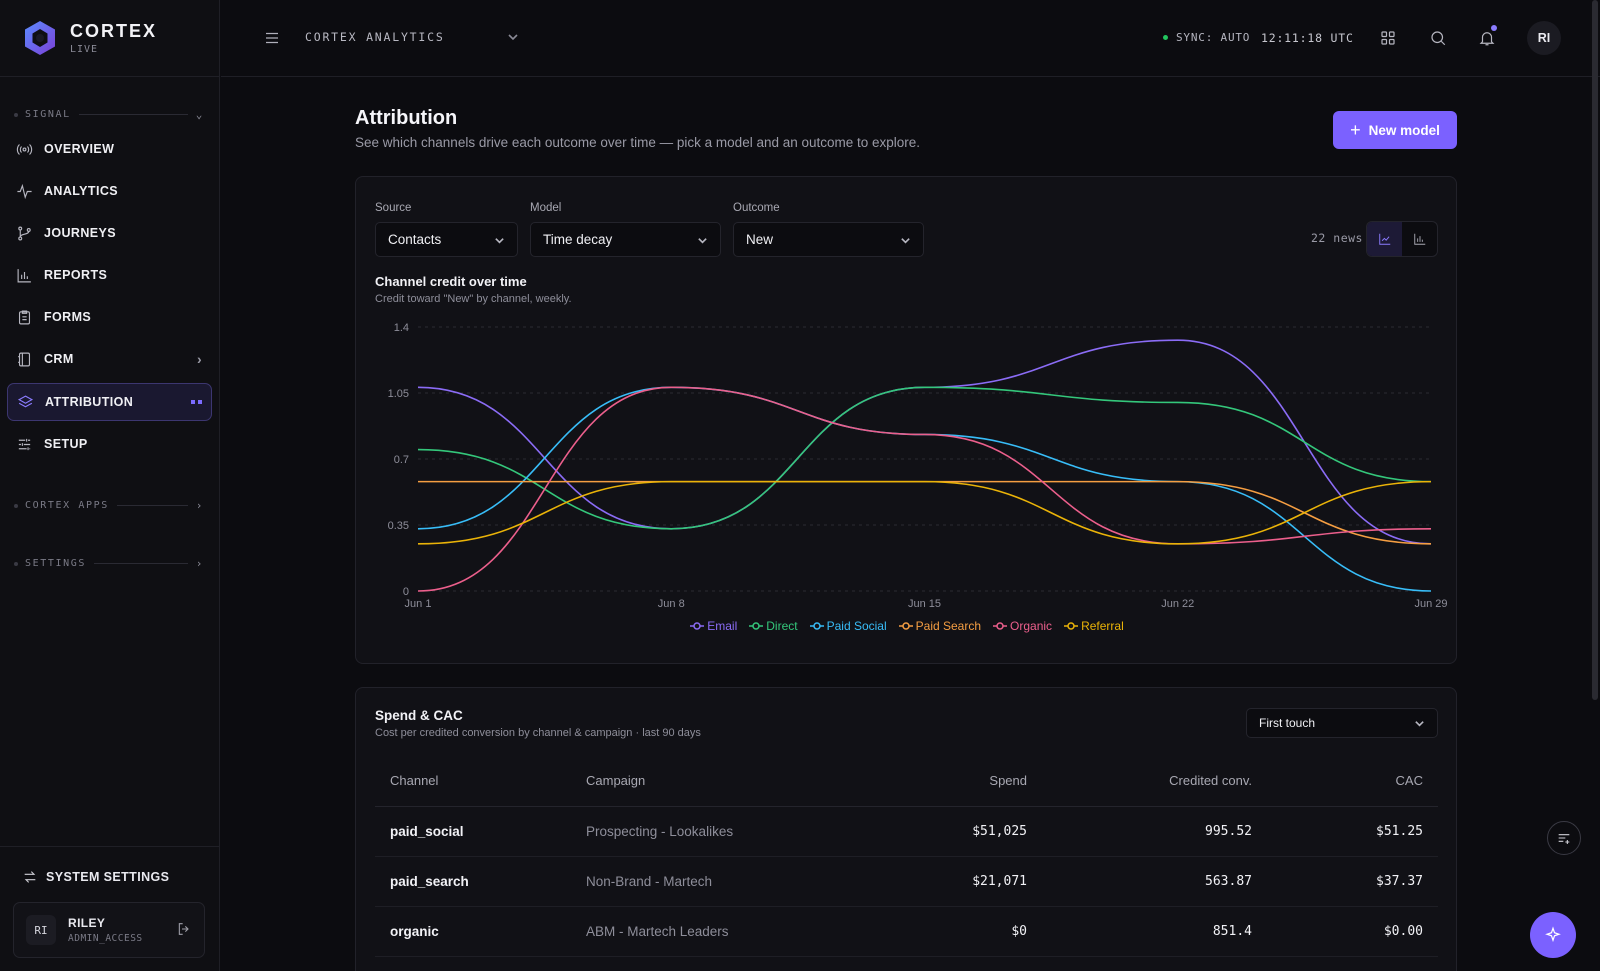 This screenshot has height=971, width=1600. What do you see at coordinates (948, 626) in the screenshot?
I see `legend-label: Paid Search` at bounding box center [948, 626].